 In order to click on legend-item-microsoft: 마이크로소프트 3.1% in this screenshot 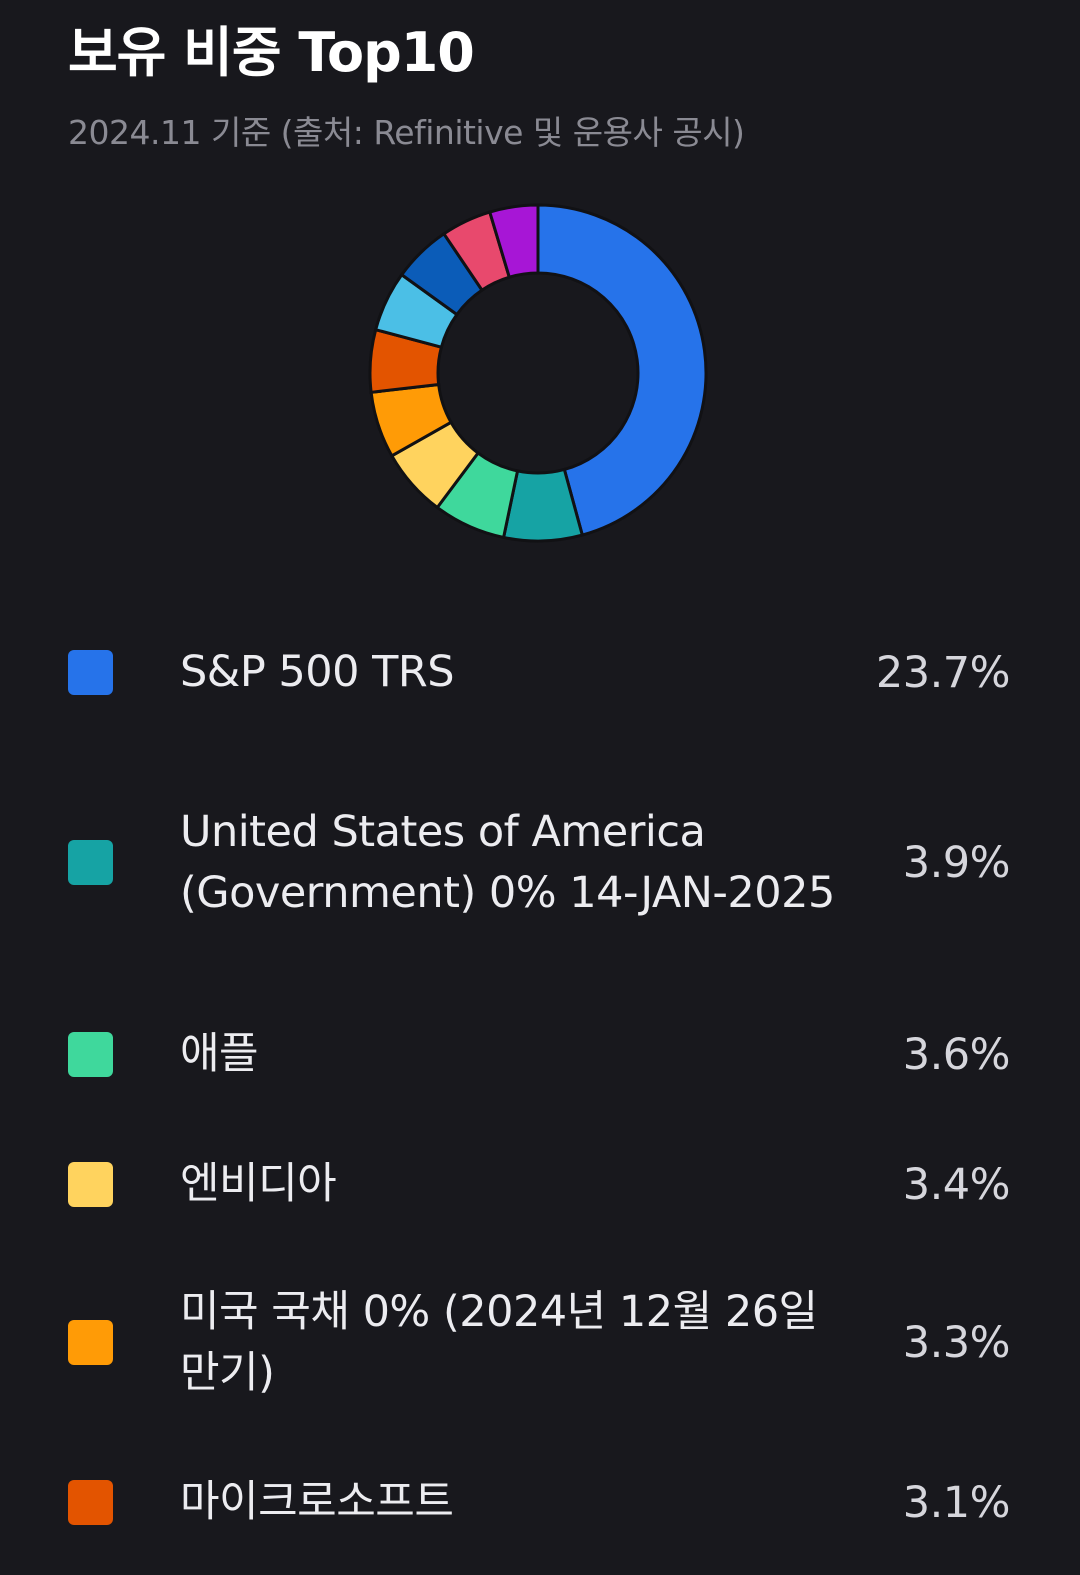, I will do `click(539, 1502)`.